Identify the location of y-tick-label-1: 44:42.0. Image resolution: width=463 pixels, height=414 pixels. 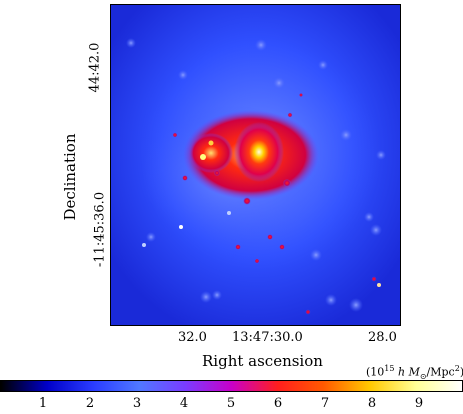
(95, 67).